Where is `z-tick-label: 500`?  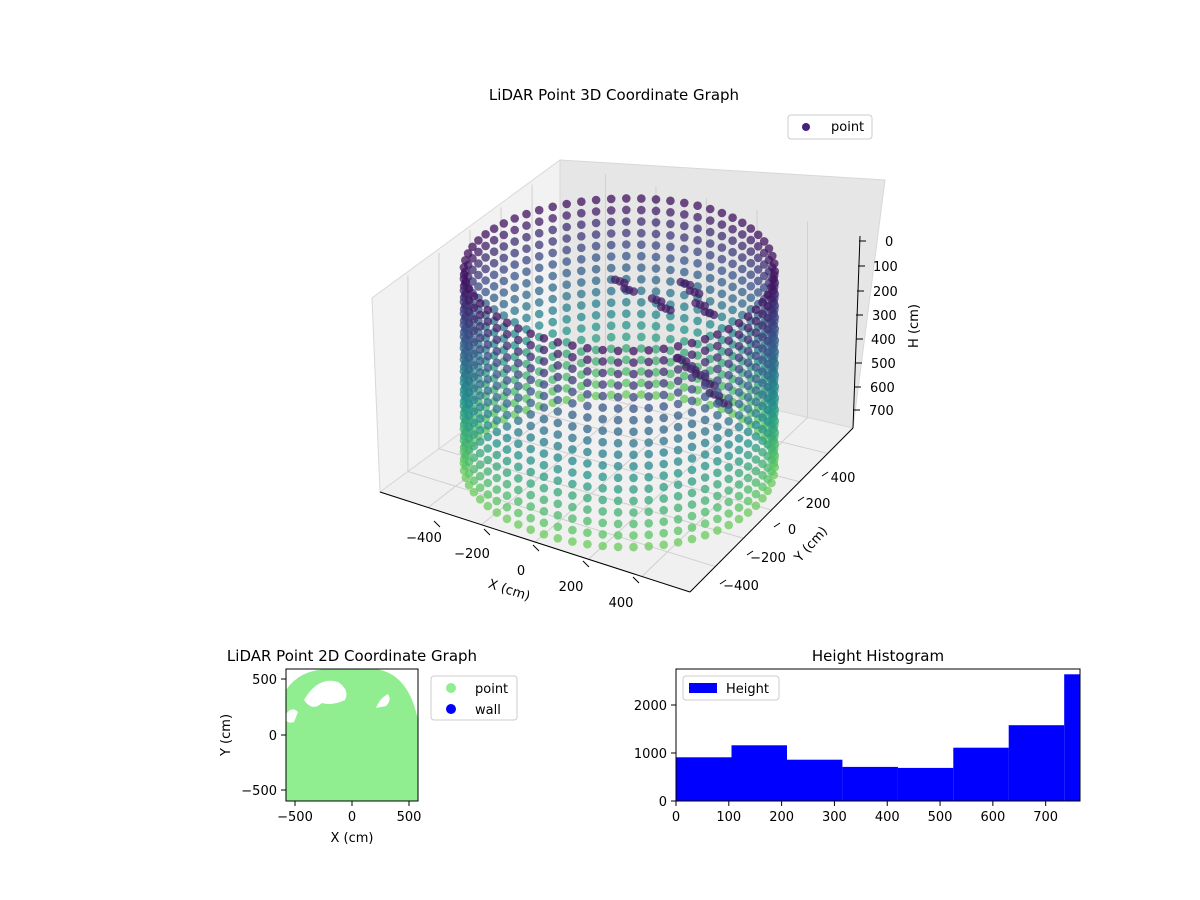
z-tick-label: 500 is located at coordinates (883, 364).